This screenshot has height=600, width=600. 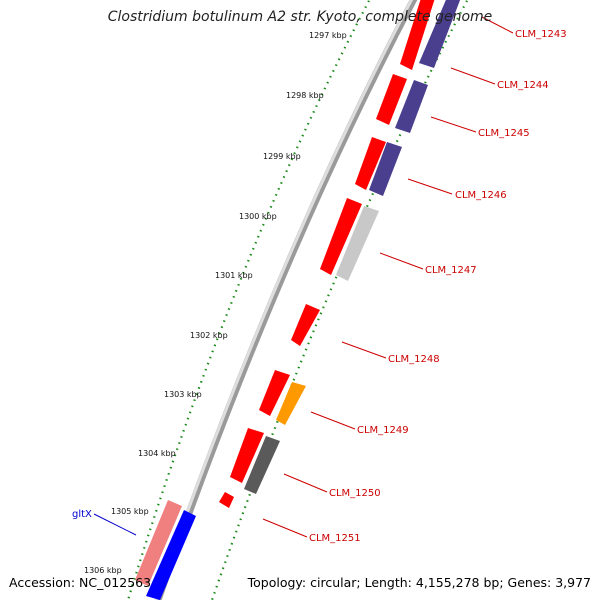 What do you see at coordinates (451, 270) in the screenshot?
I see `gene-label-clm1247: CLM_1247` at bounding box center [451, 270].